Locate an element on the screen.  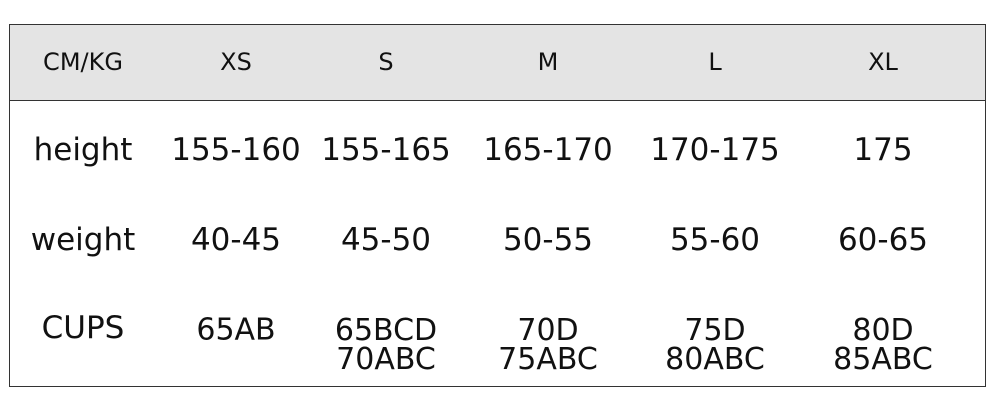
table-cell: 165-170 is located at coordinates (548, 150).